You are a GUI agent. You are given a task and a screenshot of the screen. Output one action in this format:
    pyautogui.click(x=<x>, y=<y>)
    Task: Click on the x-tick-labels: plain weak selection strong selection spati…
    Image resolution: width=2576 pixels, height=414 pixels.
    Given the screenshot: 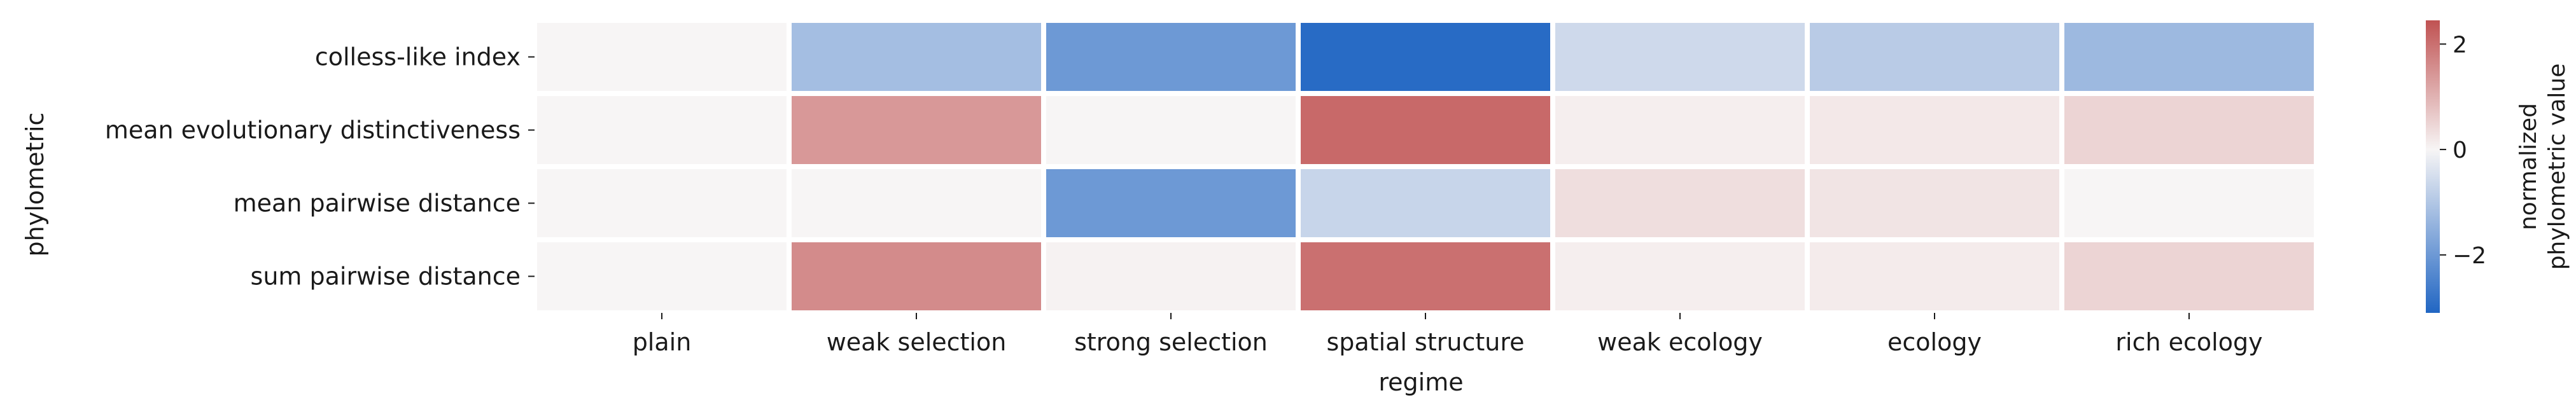 What is the action you would take?
    pyautogui.click(x=1448, y=342)
    